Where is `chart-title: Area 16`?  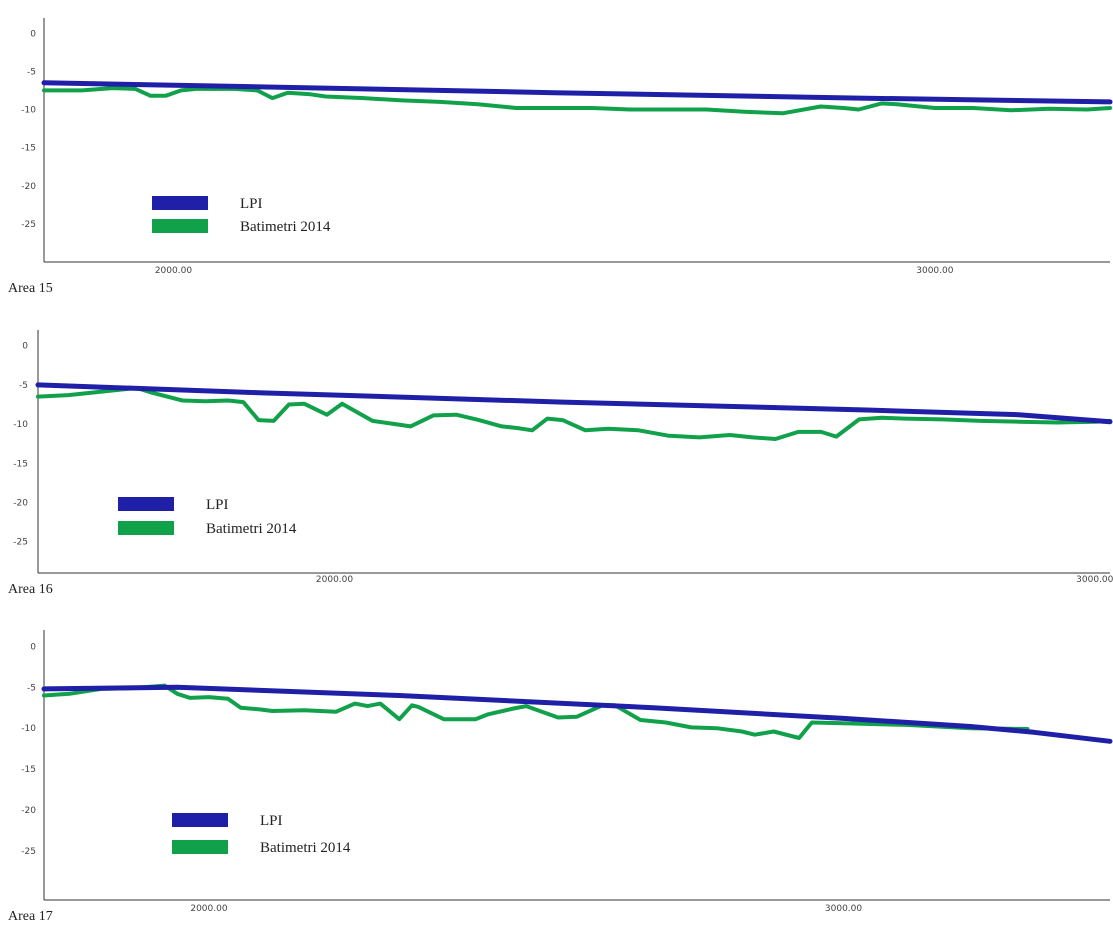
chart-title: Area 16 is located at coordinates (30, 589).